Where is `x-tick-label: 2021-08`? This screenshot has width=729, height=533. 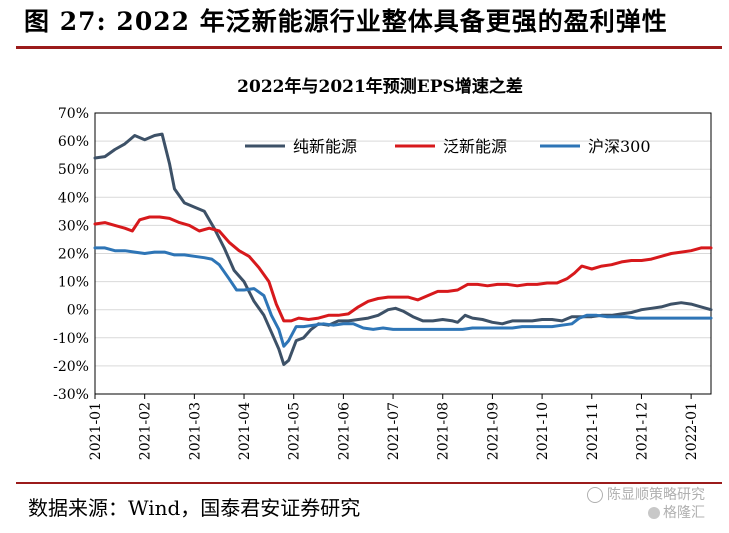
x-tick-label: 2021-08 is located at coordinates (444, 431).